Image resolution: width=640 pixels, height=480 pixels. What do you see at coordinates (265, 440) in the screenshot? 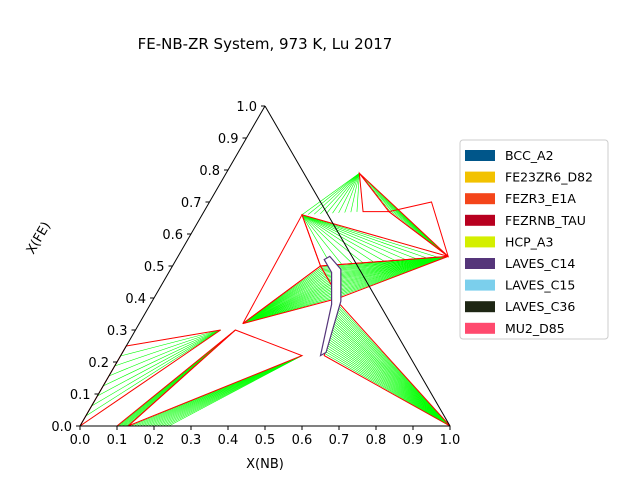
I see `x-tick-label: 0.5` at bounding box center [265, 440].